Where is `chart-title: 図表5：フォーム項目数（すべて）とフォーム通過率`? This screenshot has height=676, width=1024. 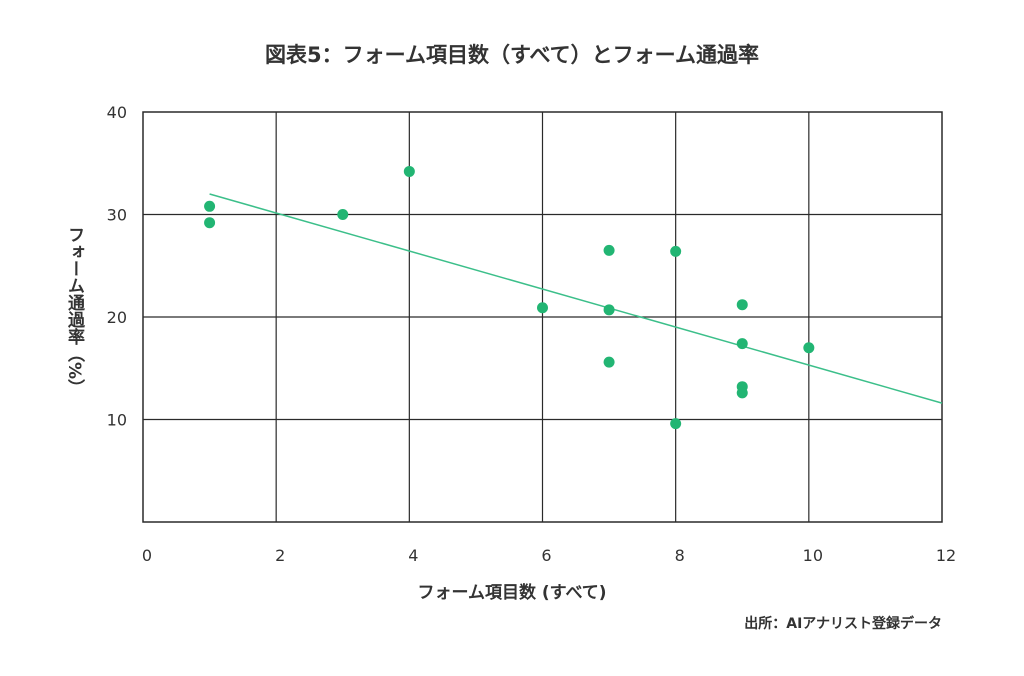 chart-title: 図表5：フォーム項目数（すべて）とフォーム通過率 is located at coordinates (512, 55).